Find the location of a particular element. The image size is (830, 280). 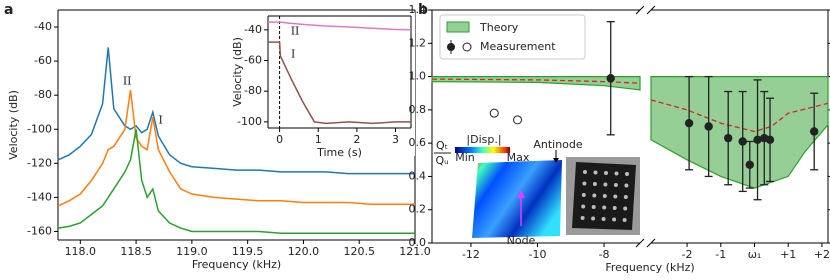

legend-label: Theory is located at coordinates (499, 27).